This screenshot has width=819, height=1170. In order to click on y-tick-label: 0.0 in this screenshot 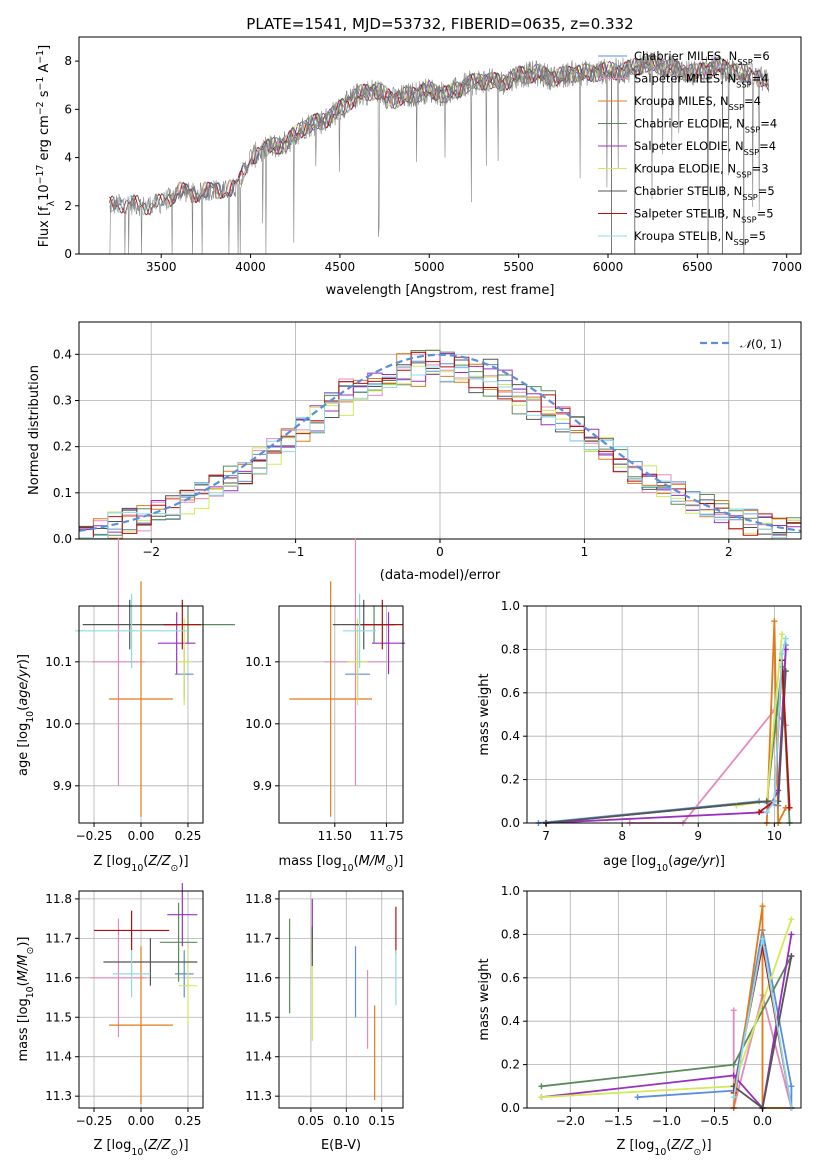, I will do `click(62, 539)`.